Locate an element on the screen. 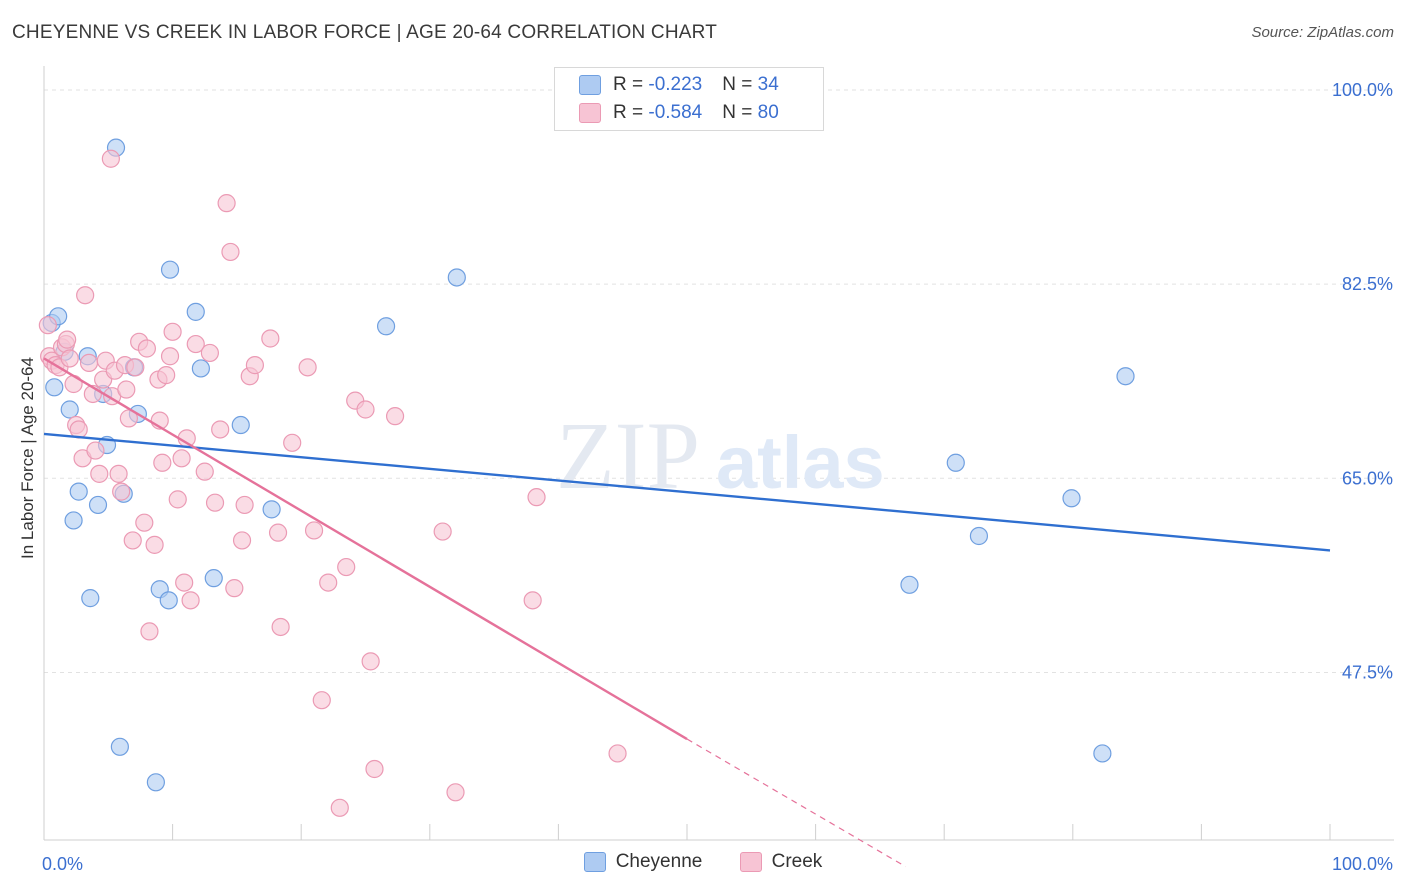  creek-r-label: R = is located at coordinates (631, 112).